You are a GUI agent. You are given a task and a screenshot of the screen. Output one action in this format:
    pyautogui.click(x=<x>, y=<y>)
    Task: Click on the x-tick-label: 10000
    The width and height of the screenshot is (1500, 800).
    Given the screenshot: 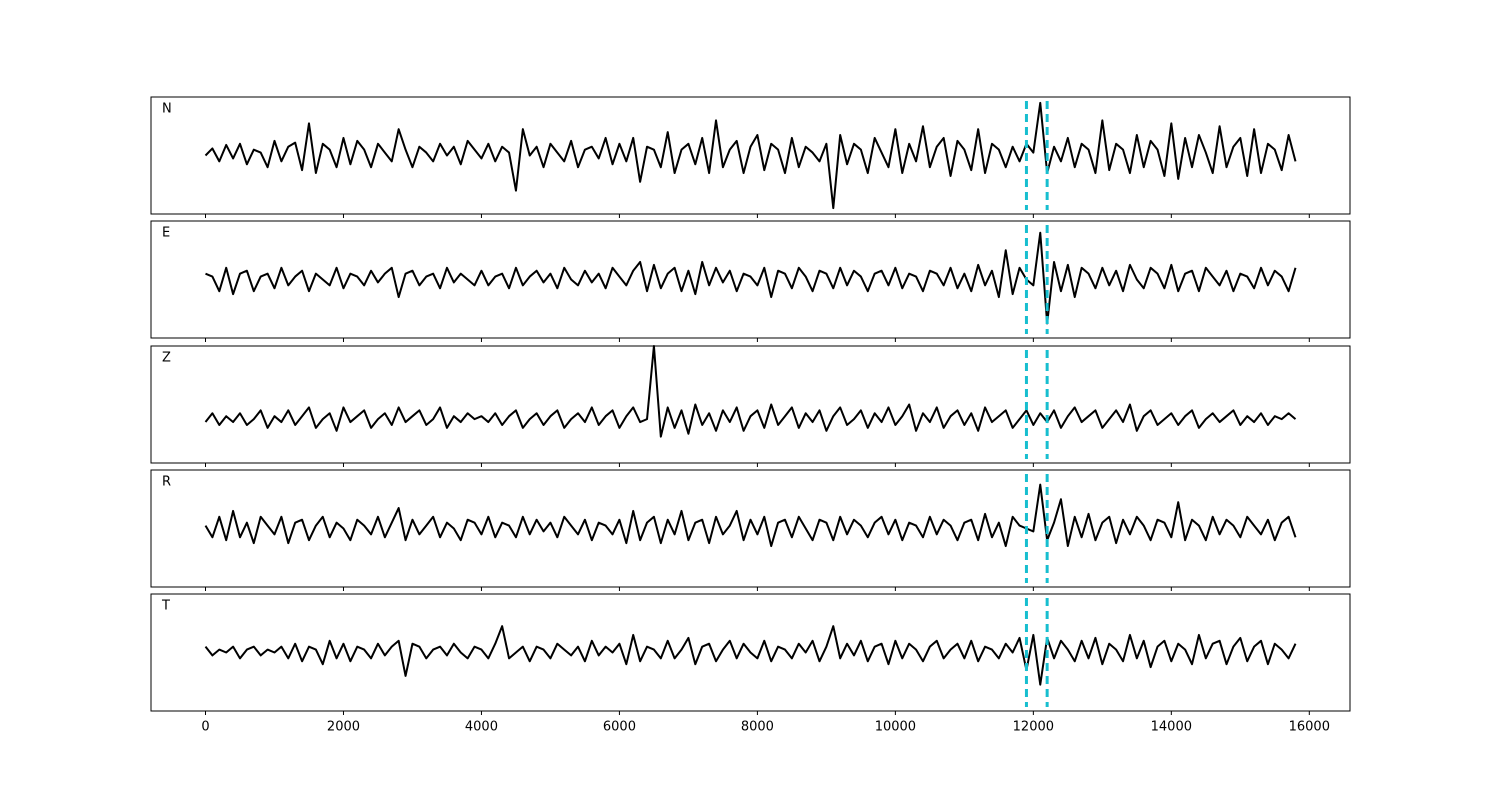 What is the action you would take?
    pyautogui.click(x=895, y=727)
    